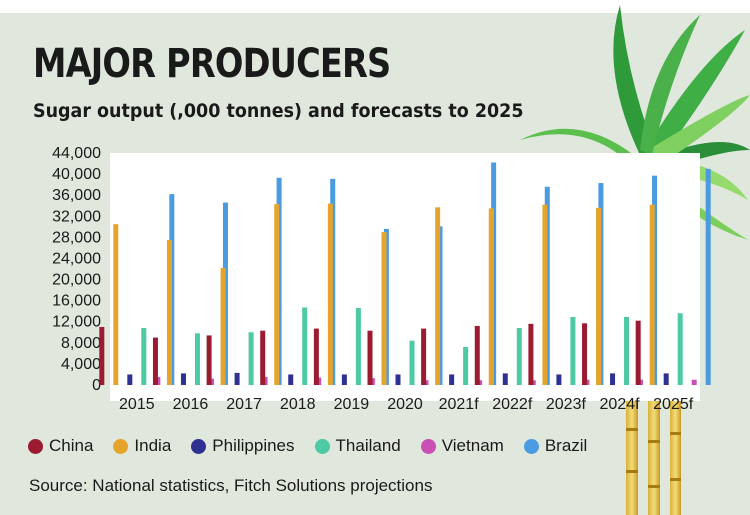 The image size is (750, 515). What do you see at coordinates (368, 445) in the screenshot?
I see `legend-label: Thailand` at bounding box center [368, 445].